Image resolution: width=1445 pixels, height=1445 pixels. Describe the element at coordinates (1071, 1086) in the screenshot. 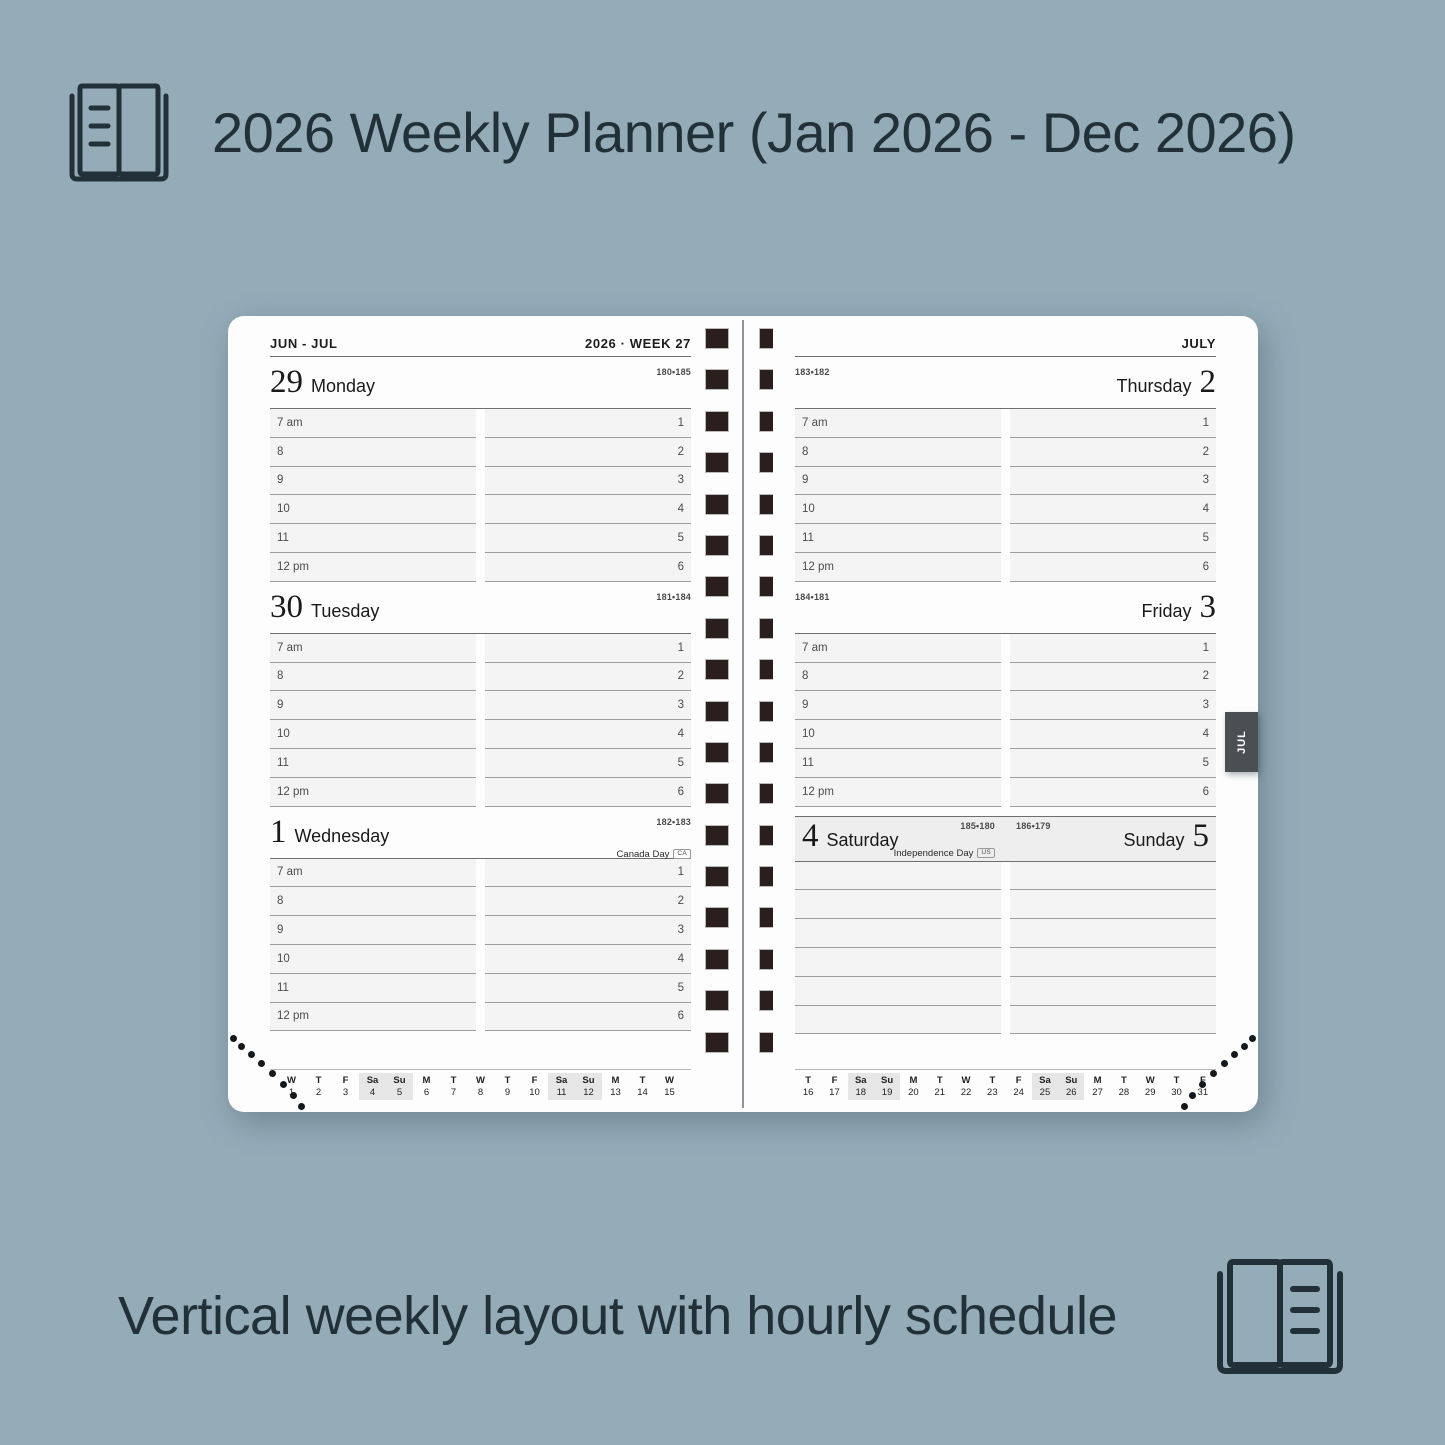

I see `month-strip-day: Su 26` at that location.